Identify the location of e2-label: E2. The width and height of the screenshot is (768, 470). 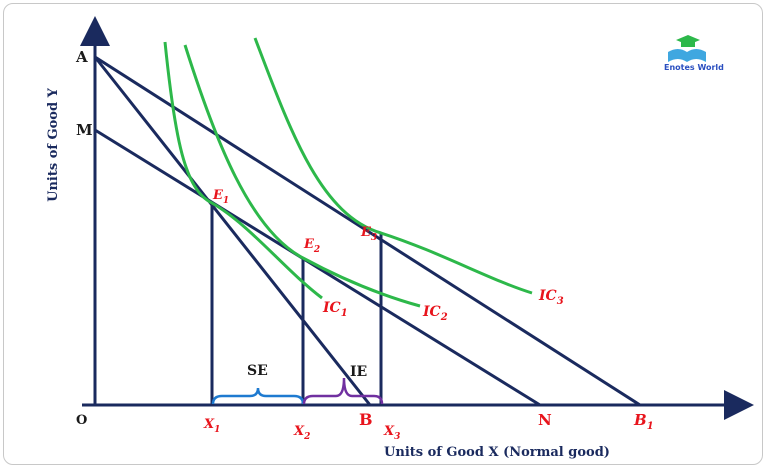
(311, 246).